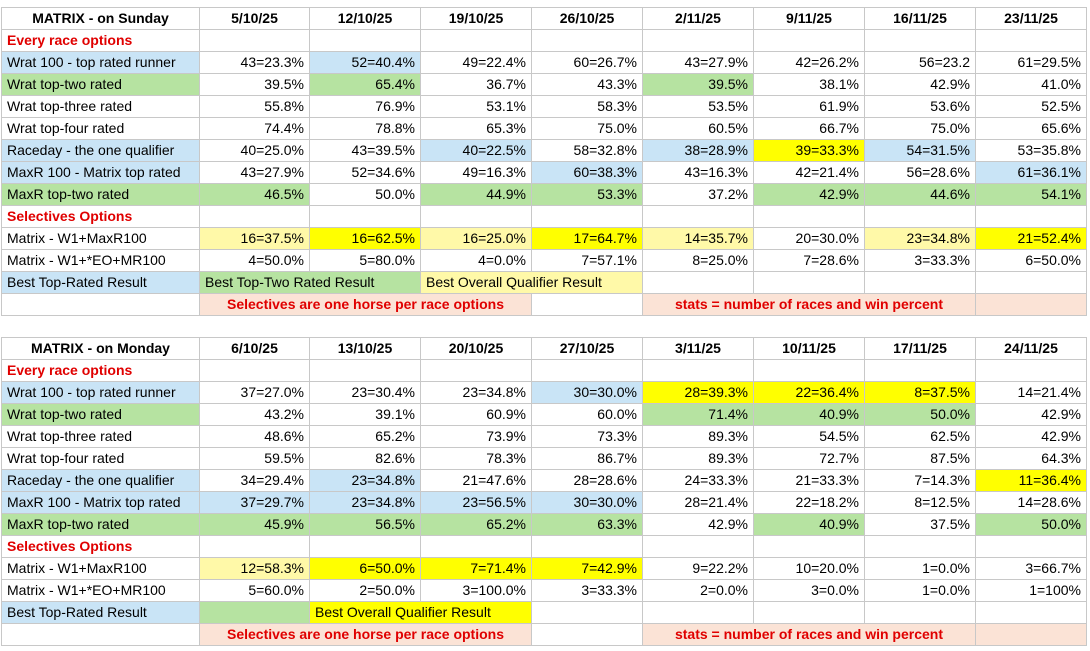  I want to click on value-cell: 4=50.0%, so click(255, 261).